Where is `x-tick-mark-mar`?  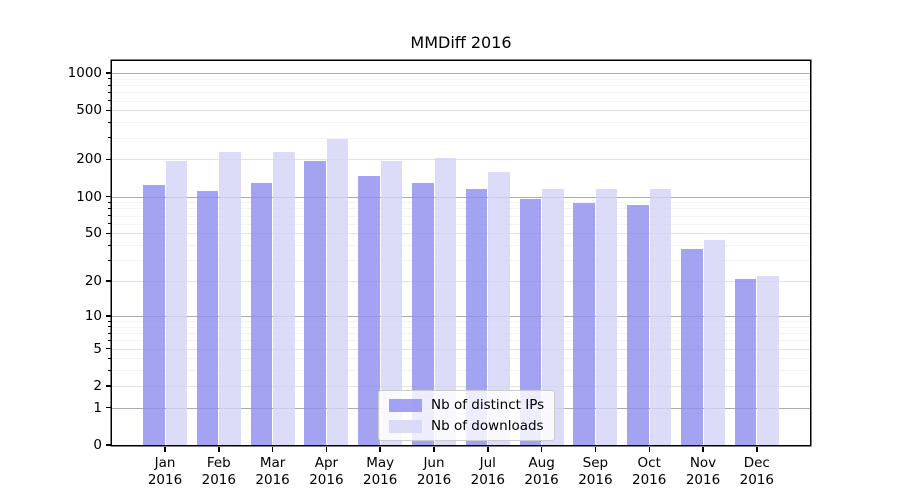
x-tick-mark-mar is located at coordinates (272, 449).